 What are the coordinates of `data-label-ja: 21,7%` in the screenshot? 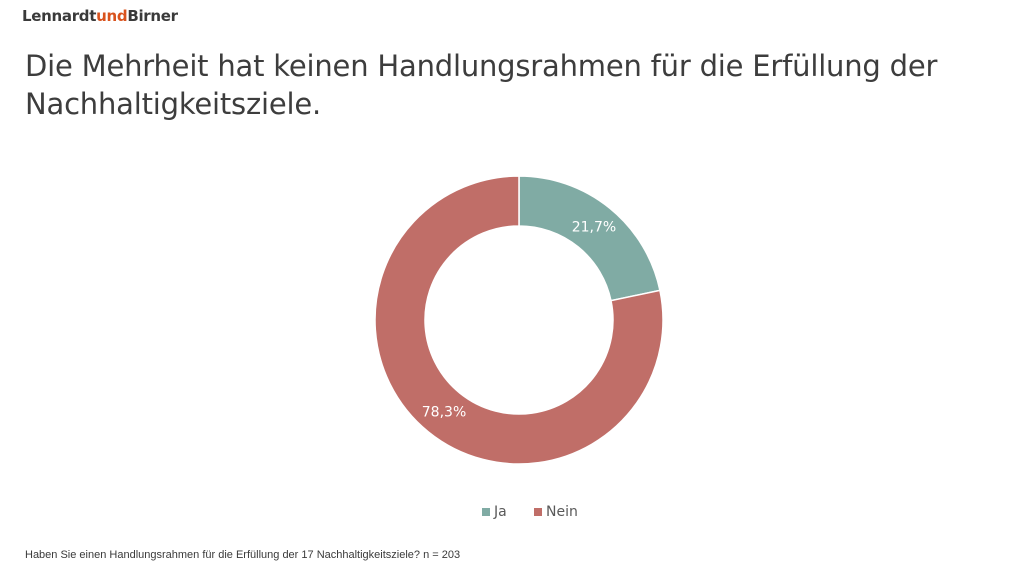 It's located at (594, 228).